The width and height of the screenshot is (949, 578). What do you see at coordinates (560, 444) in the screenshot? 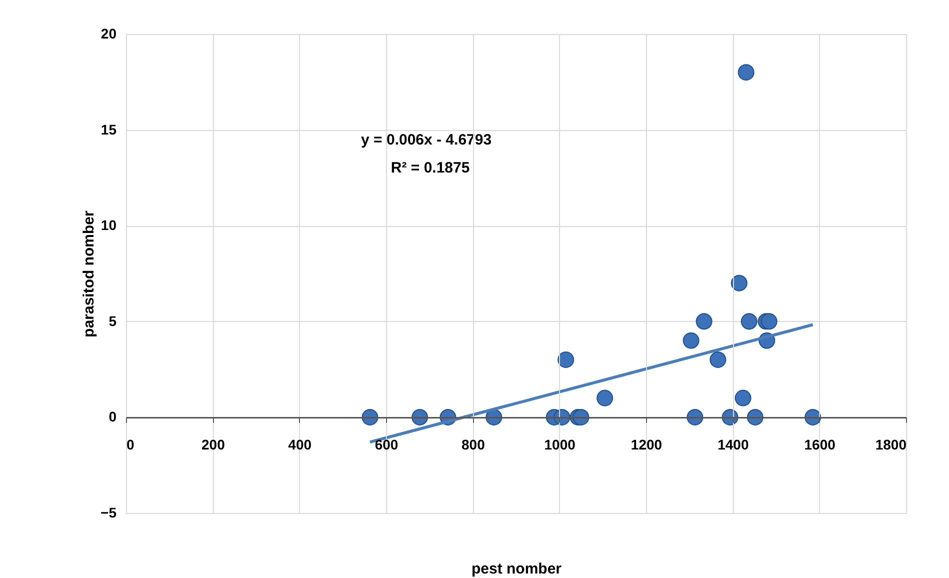
I see `x-tick-label: 1000` at bounding box center [560, 444].